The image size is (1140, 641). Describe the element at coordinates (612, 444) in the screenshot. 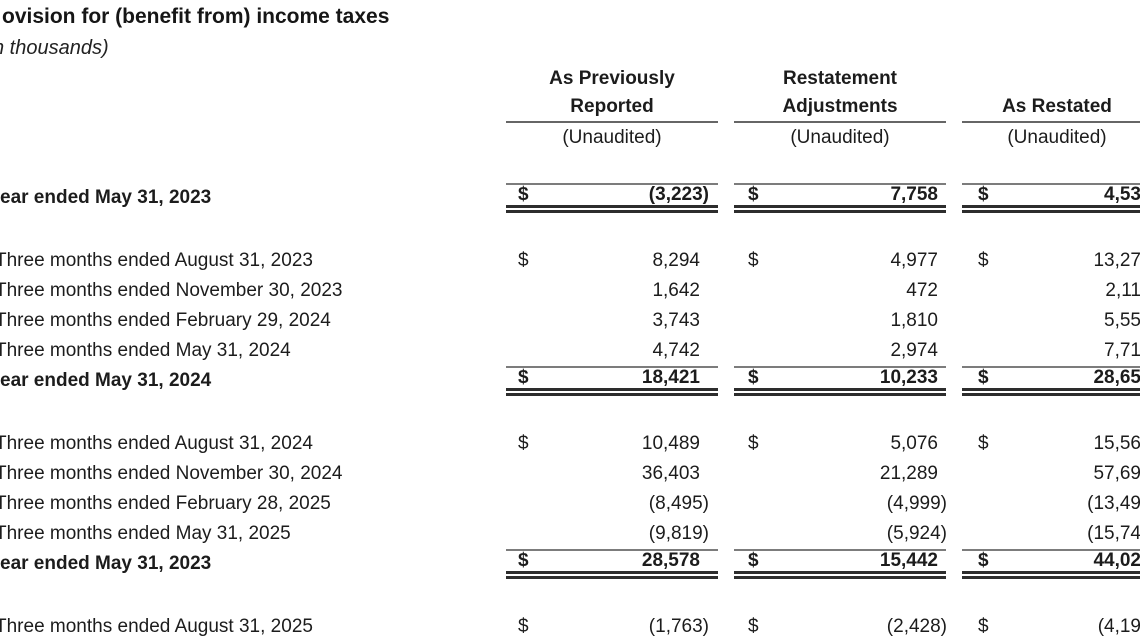

I see `amount-cell: $10,489` at that location.